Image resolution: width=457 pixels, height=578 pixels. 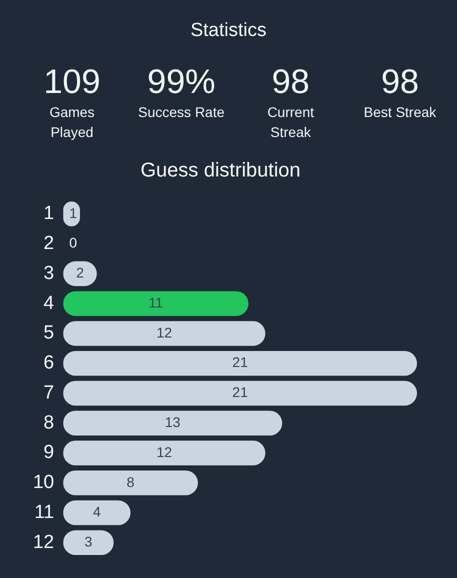 I want to click on y-tick-label: 10, so click(x=43, y=483).